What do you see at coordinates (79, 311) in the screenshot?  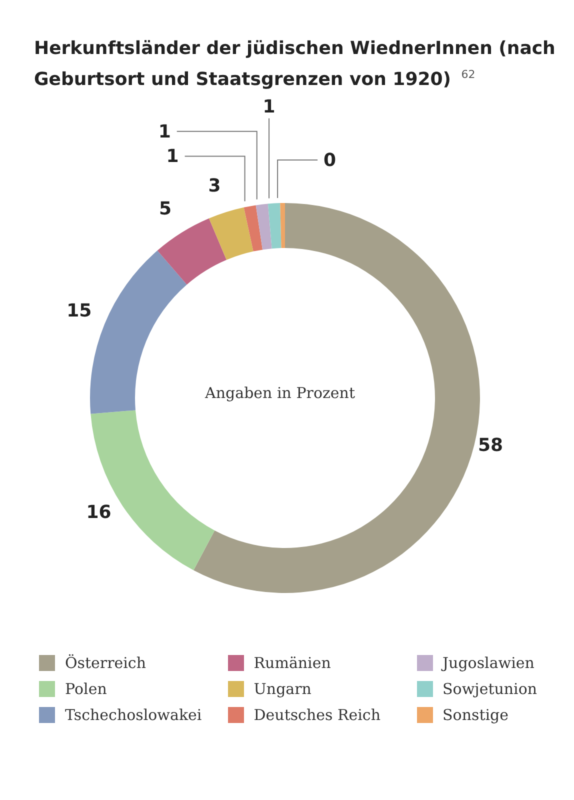 I see `data-label: 15` at bounding box center [79, 311].